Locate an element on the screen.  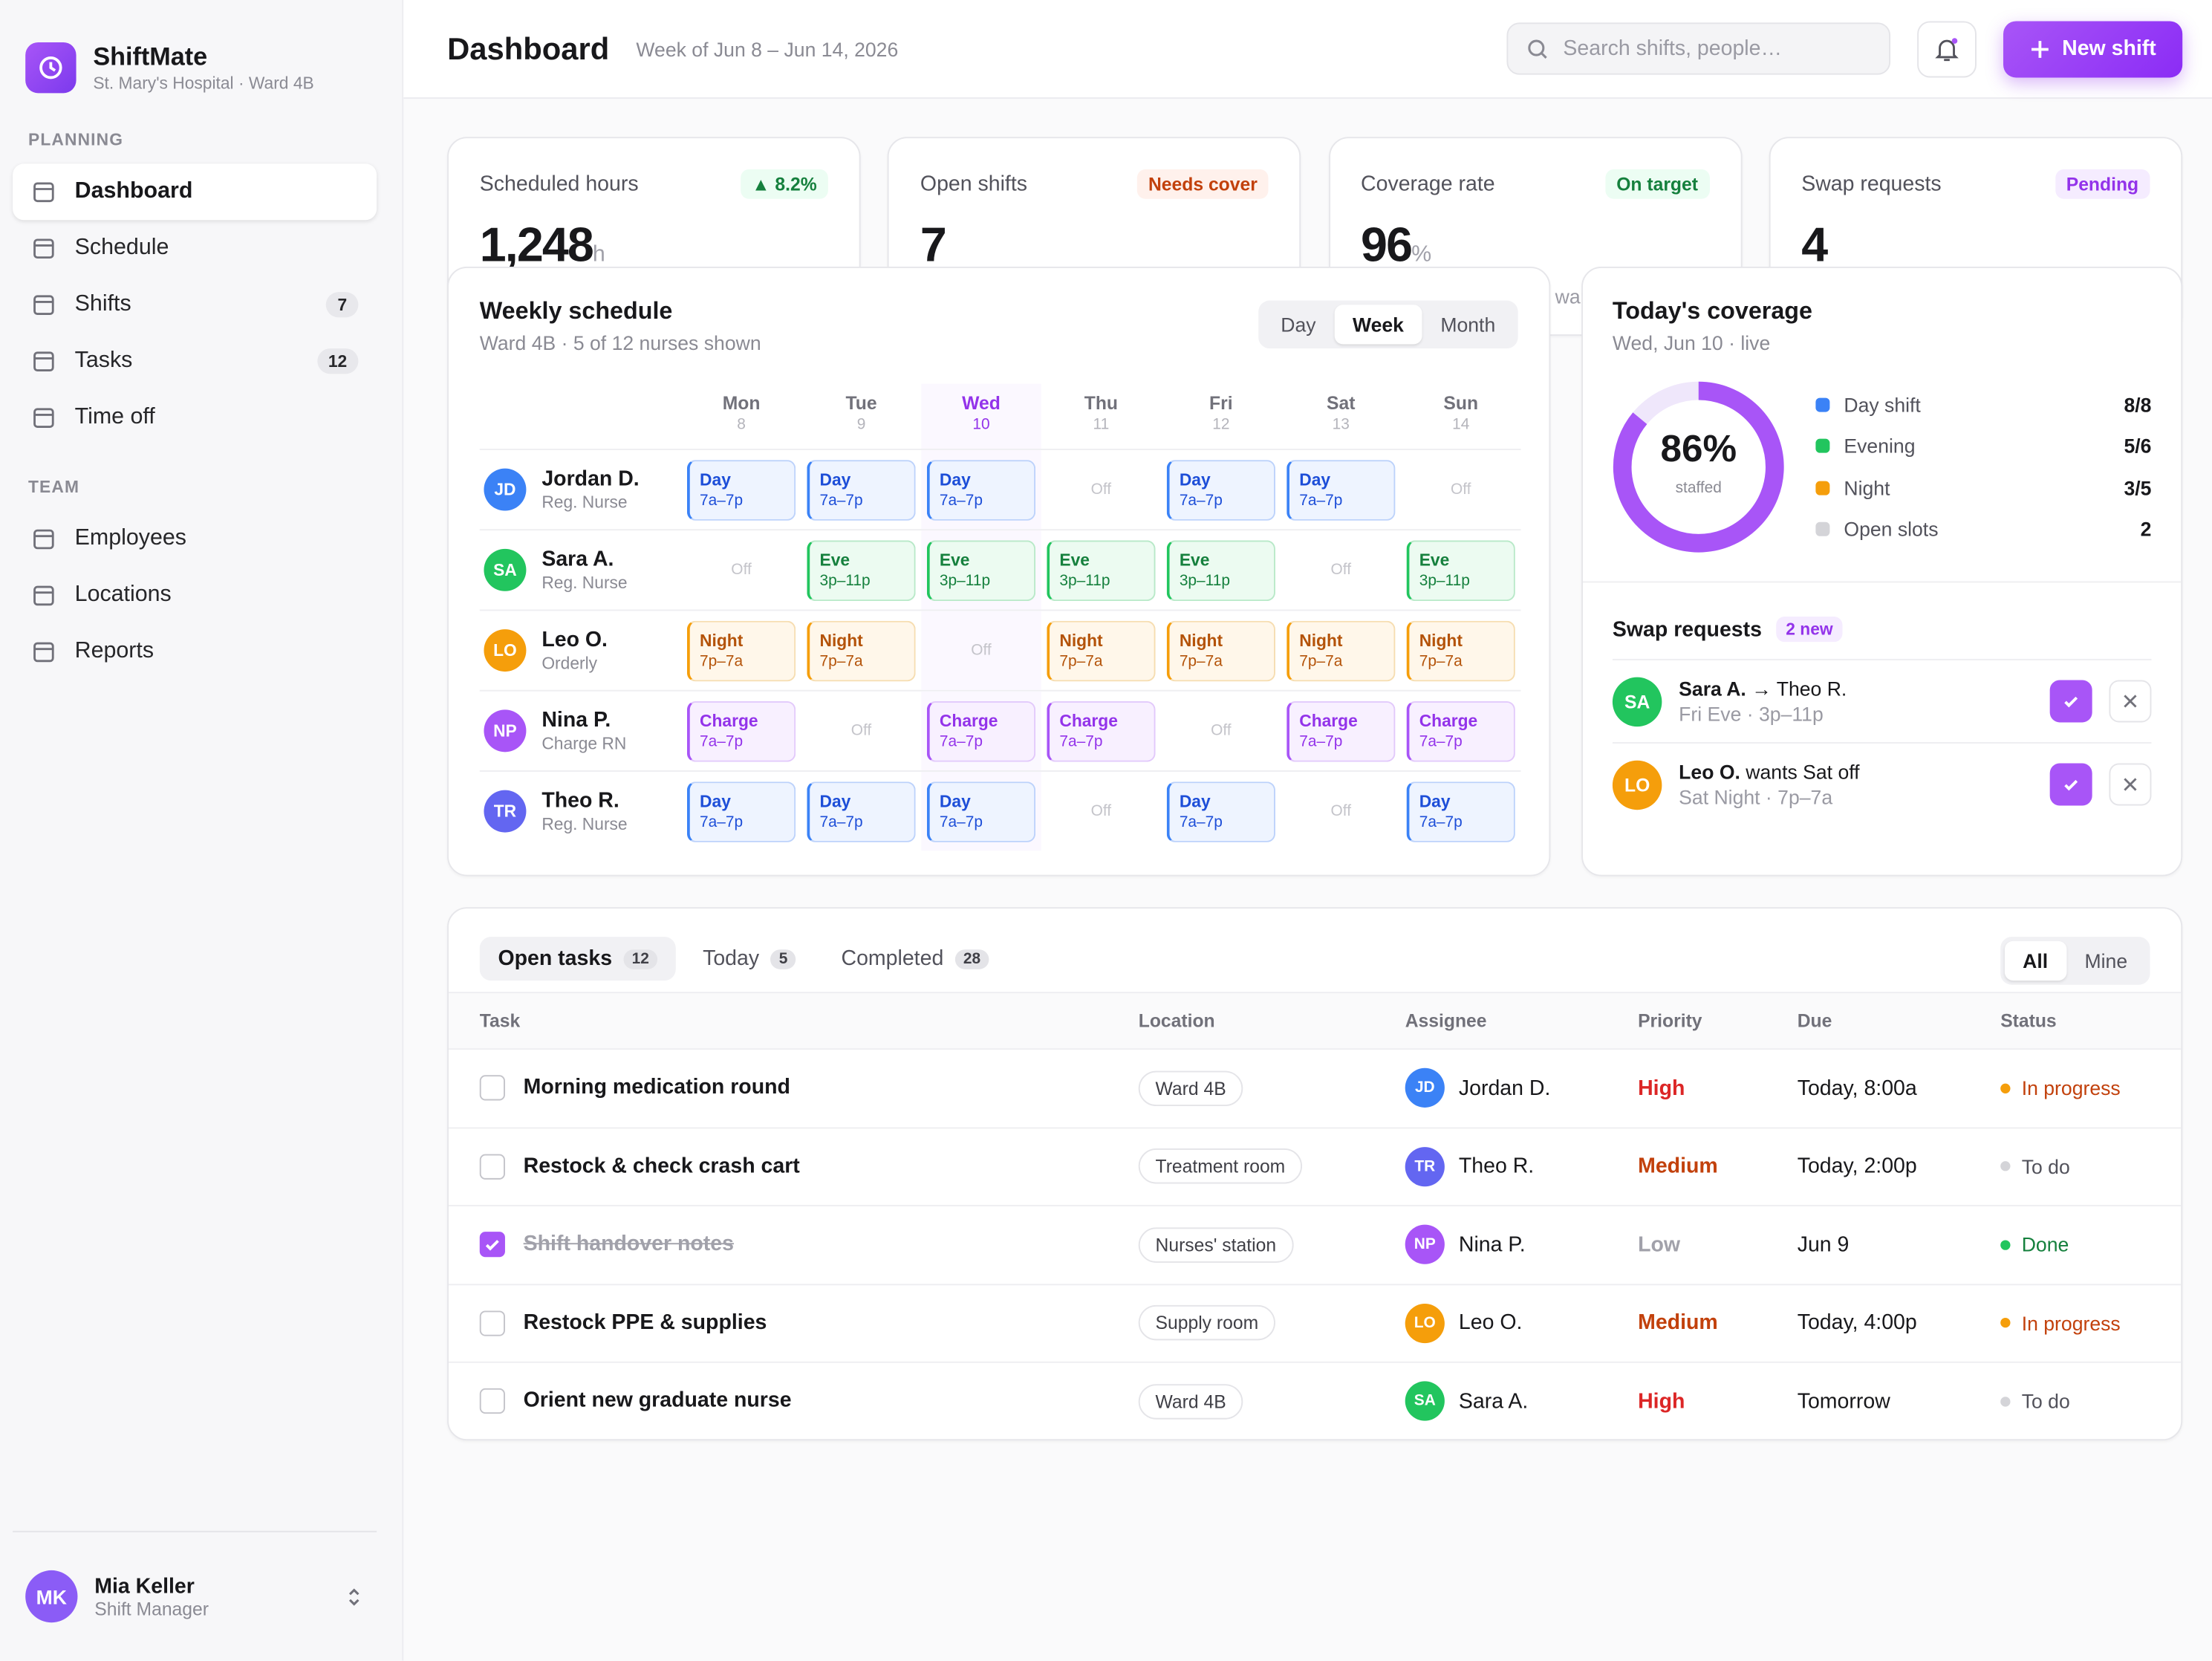
shift-time: 3p–11p is located at coordinates (1085, 580).